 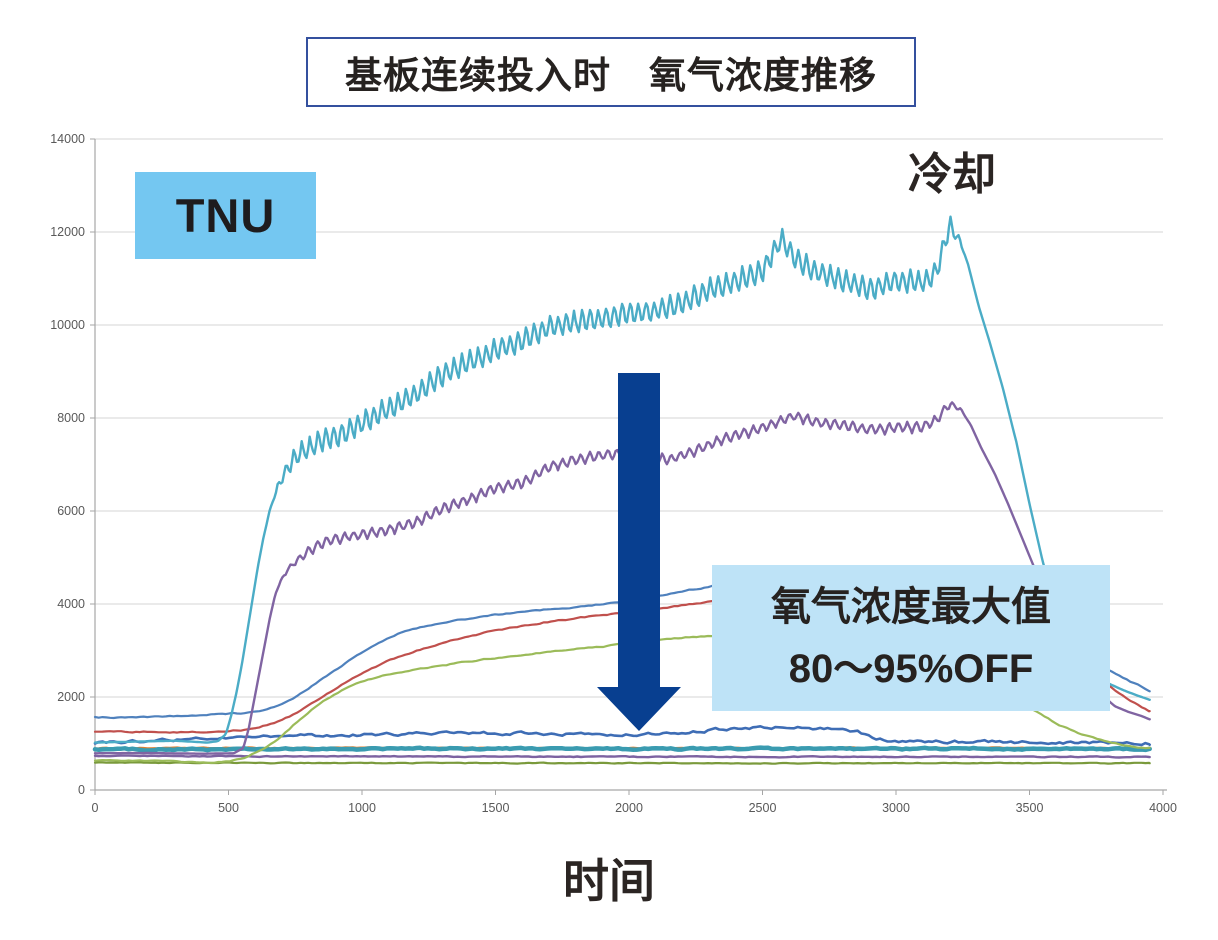 I want to click on y-tick-label: 12000, so click(x=67, y=232).